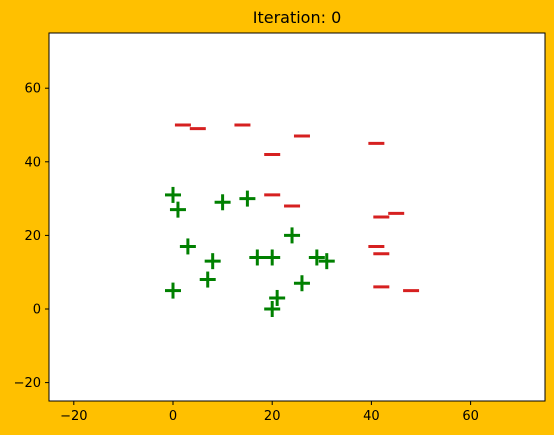  I want to click on chart-title: Iteration: 0, so click(297, 17).